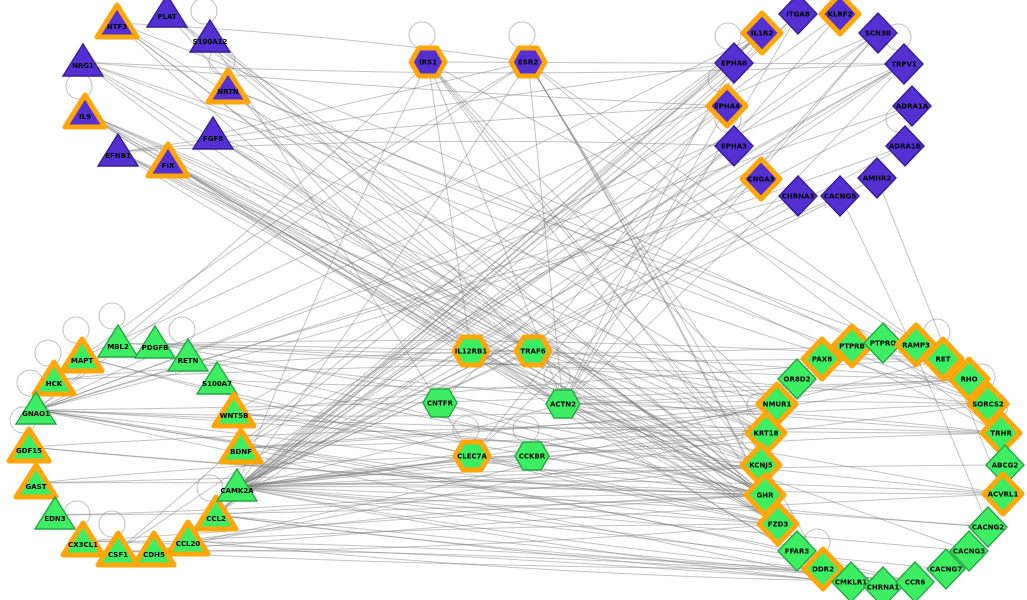 The width and height of the screenshot is (1027, 600). Describe the element at coordinates (533, 351) in the screenshot. I see `node-TRAF6: TRAF6` at that location.